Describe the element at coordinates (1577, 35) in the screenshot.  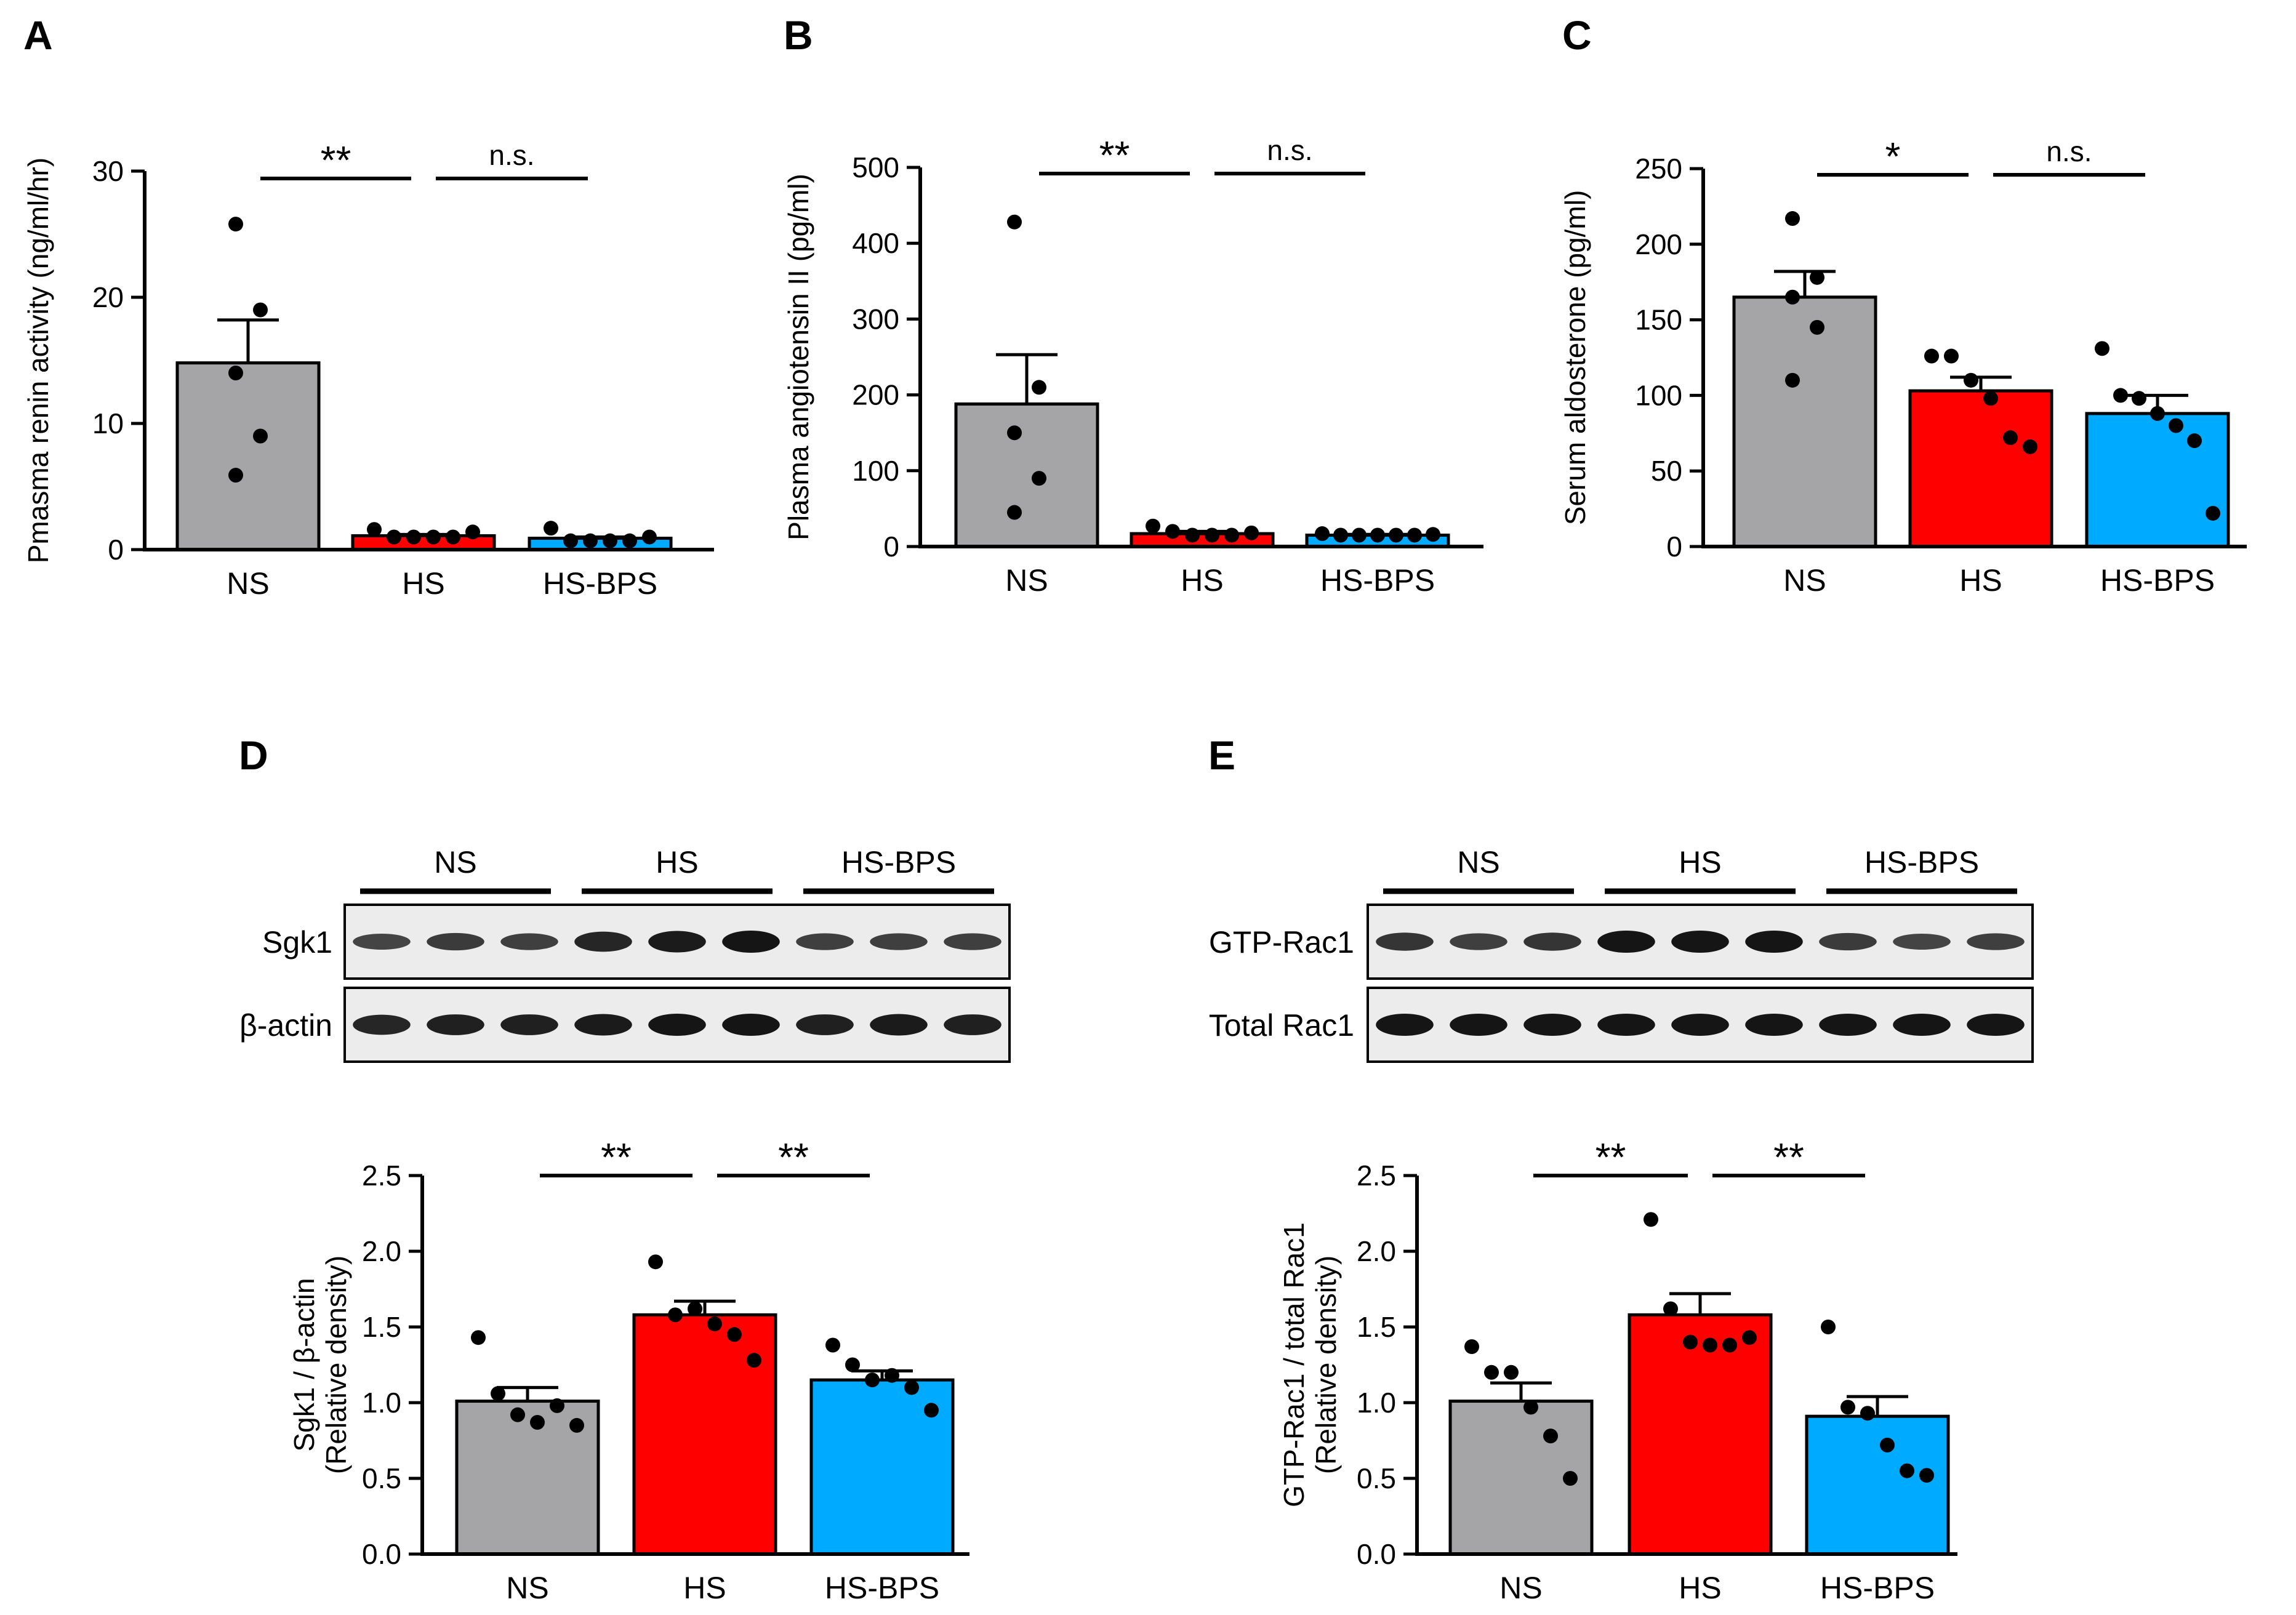
I see `panel-label-c: C` at that location.